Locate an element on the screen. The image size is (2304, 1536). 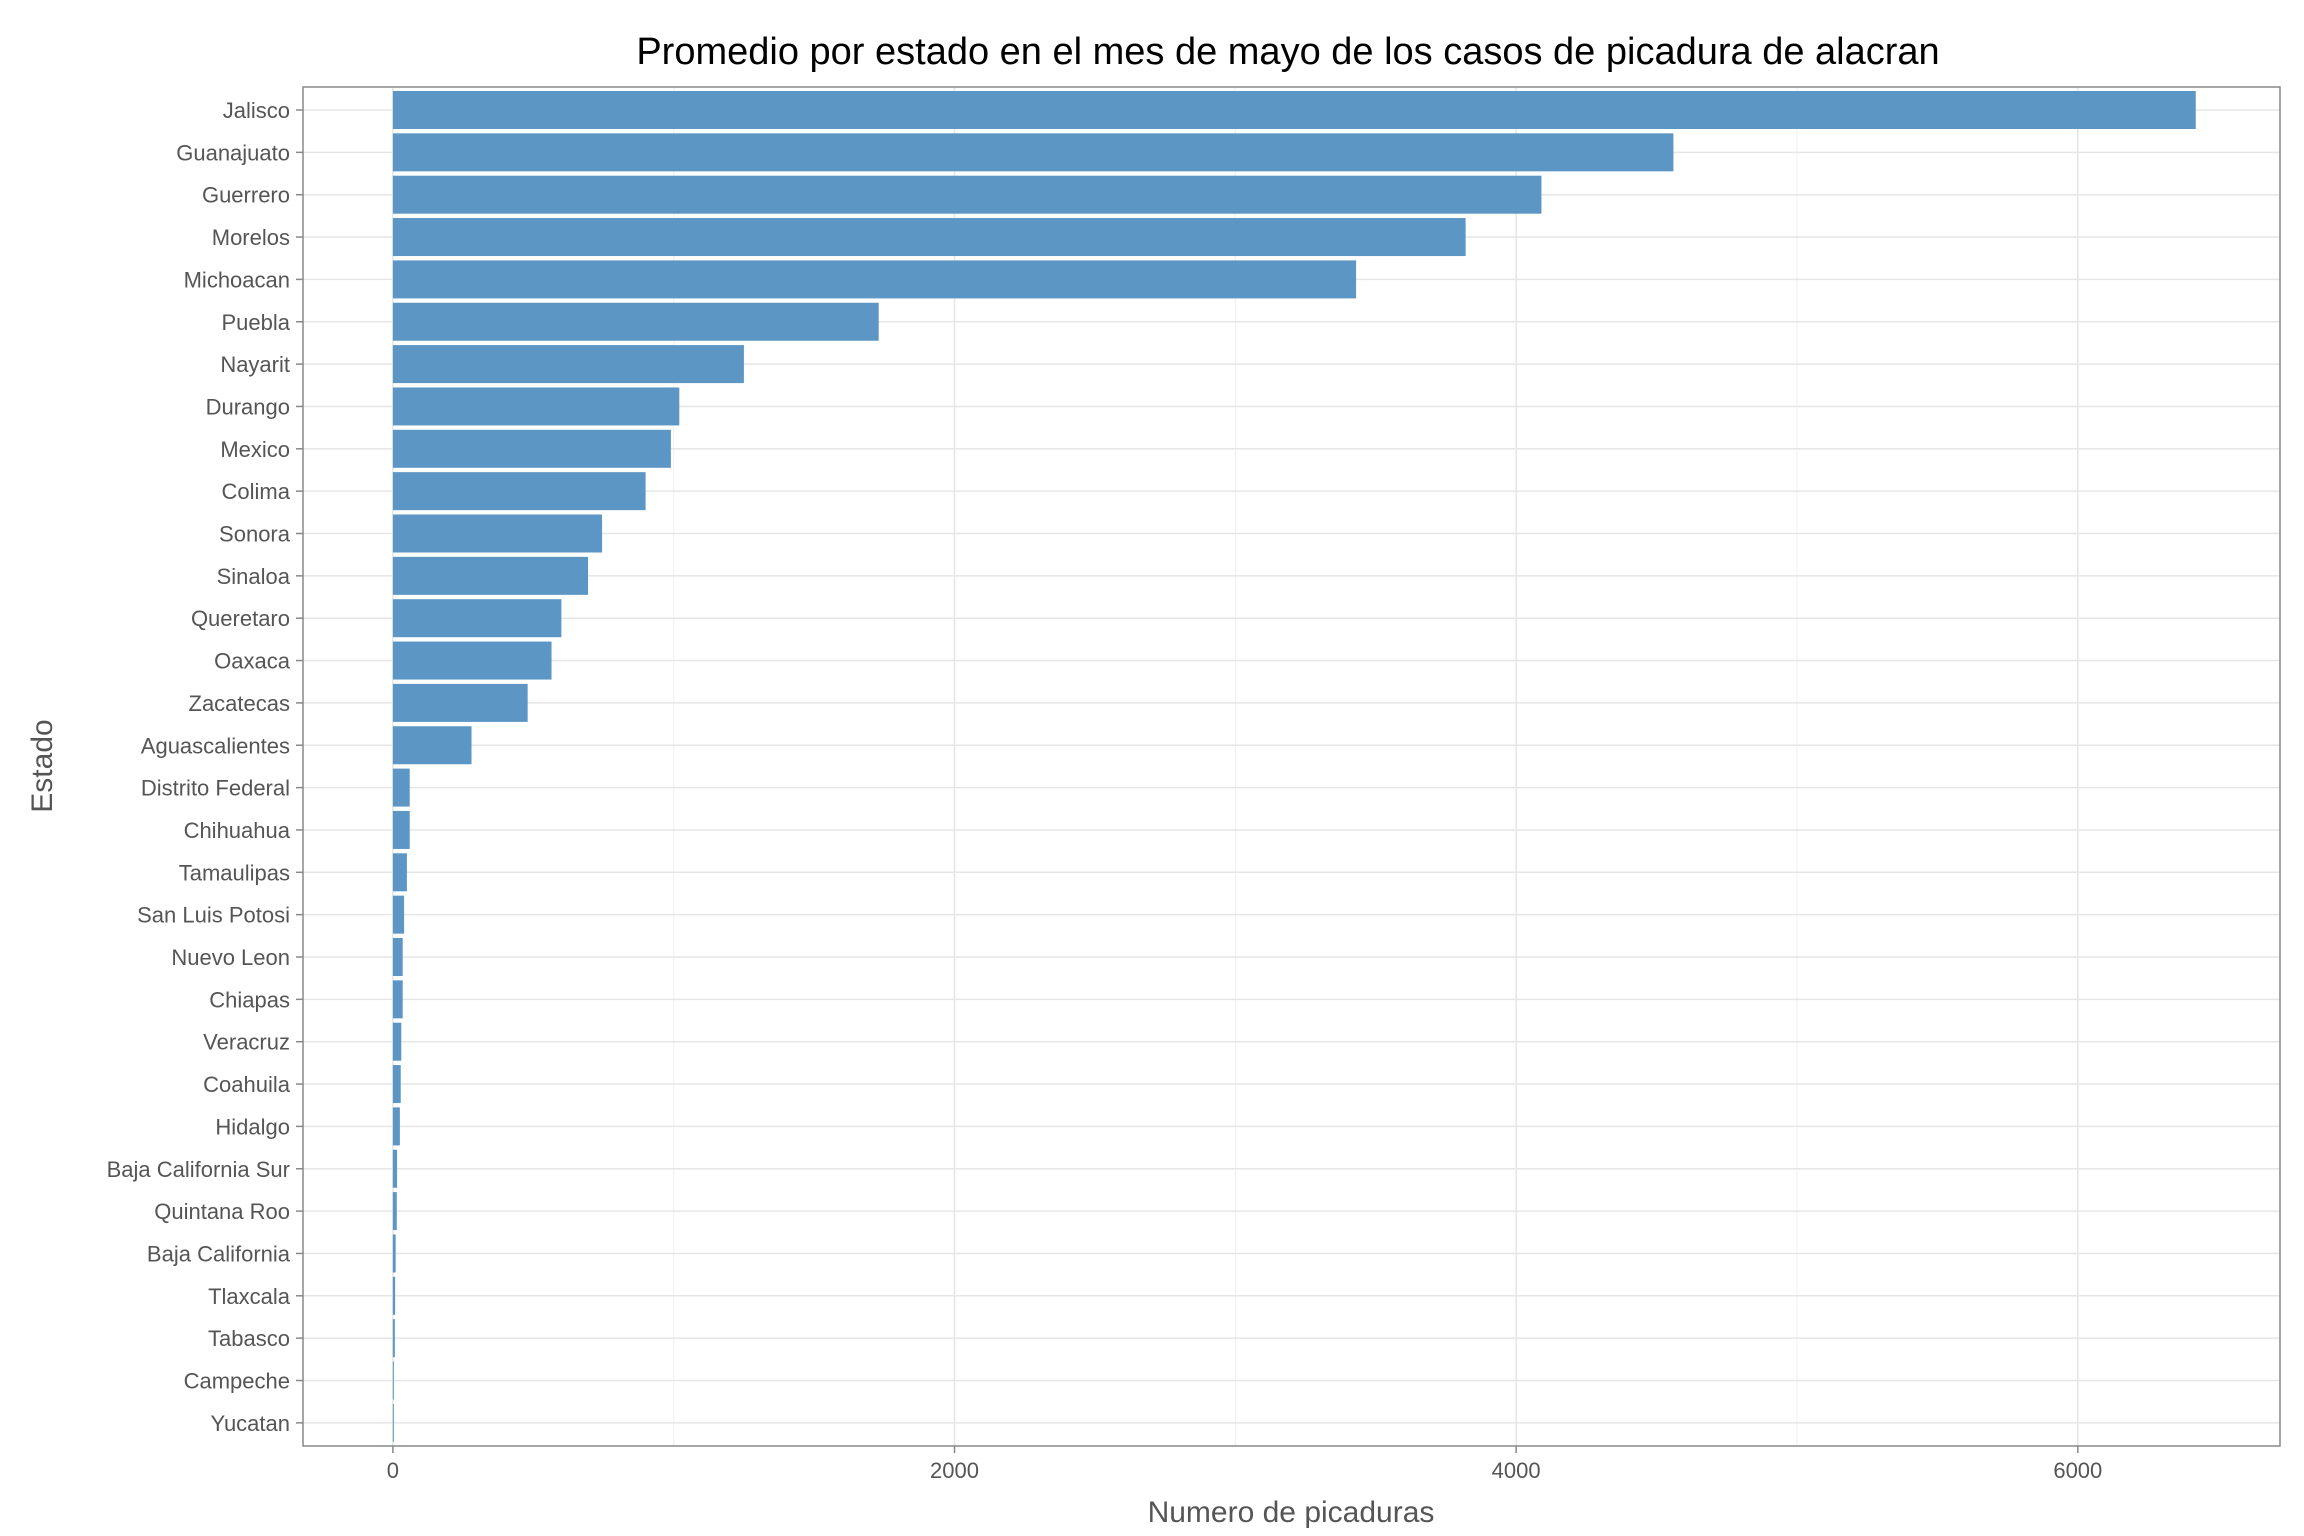
y-axis-title: Estado is located at coordinates (42, 765).